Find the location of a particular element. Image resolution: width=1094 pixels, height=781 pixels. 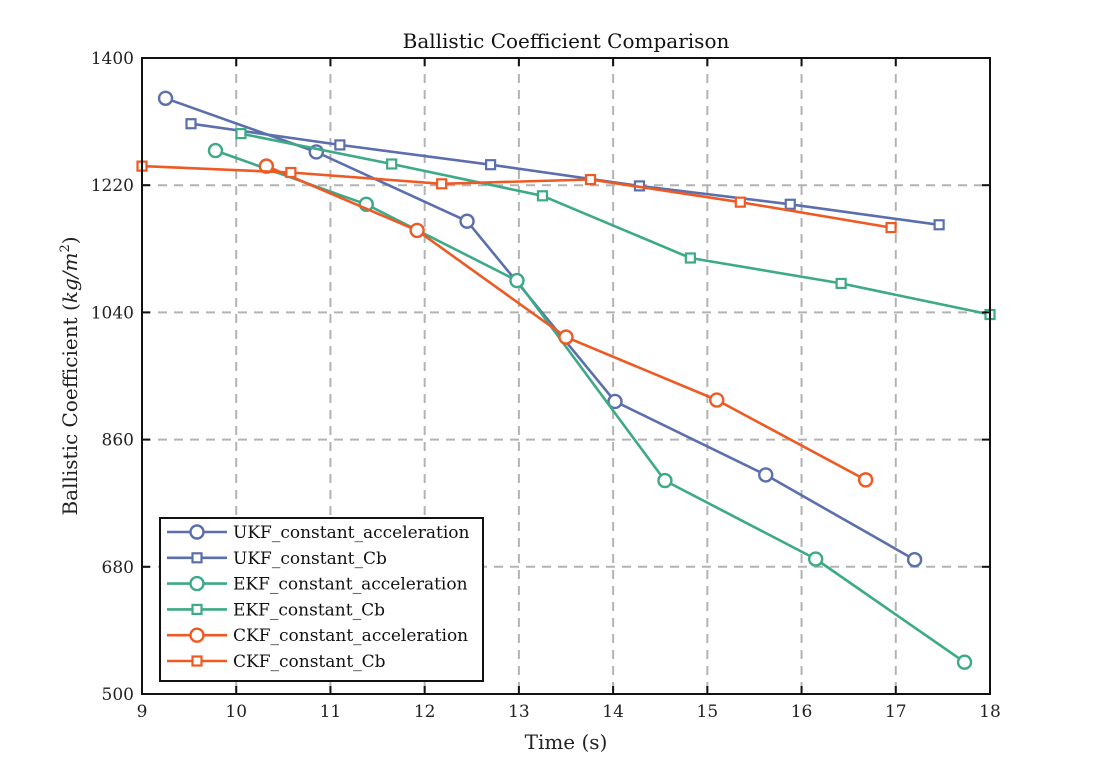

x-tick-label: 17 is located at coordinates (896, 712).